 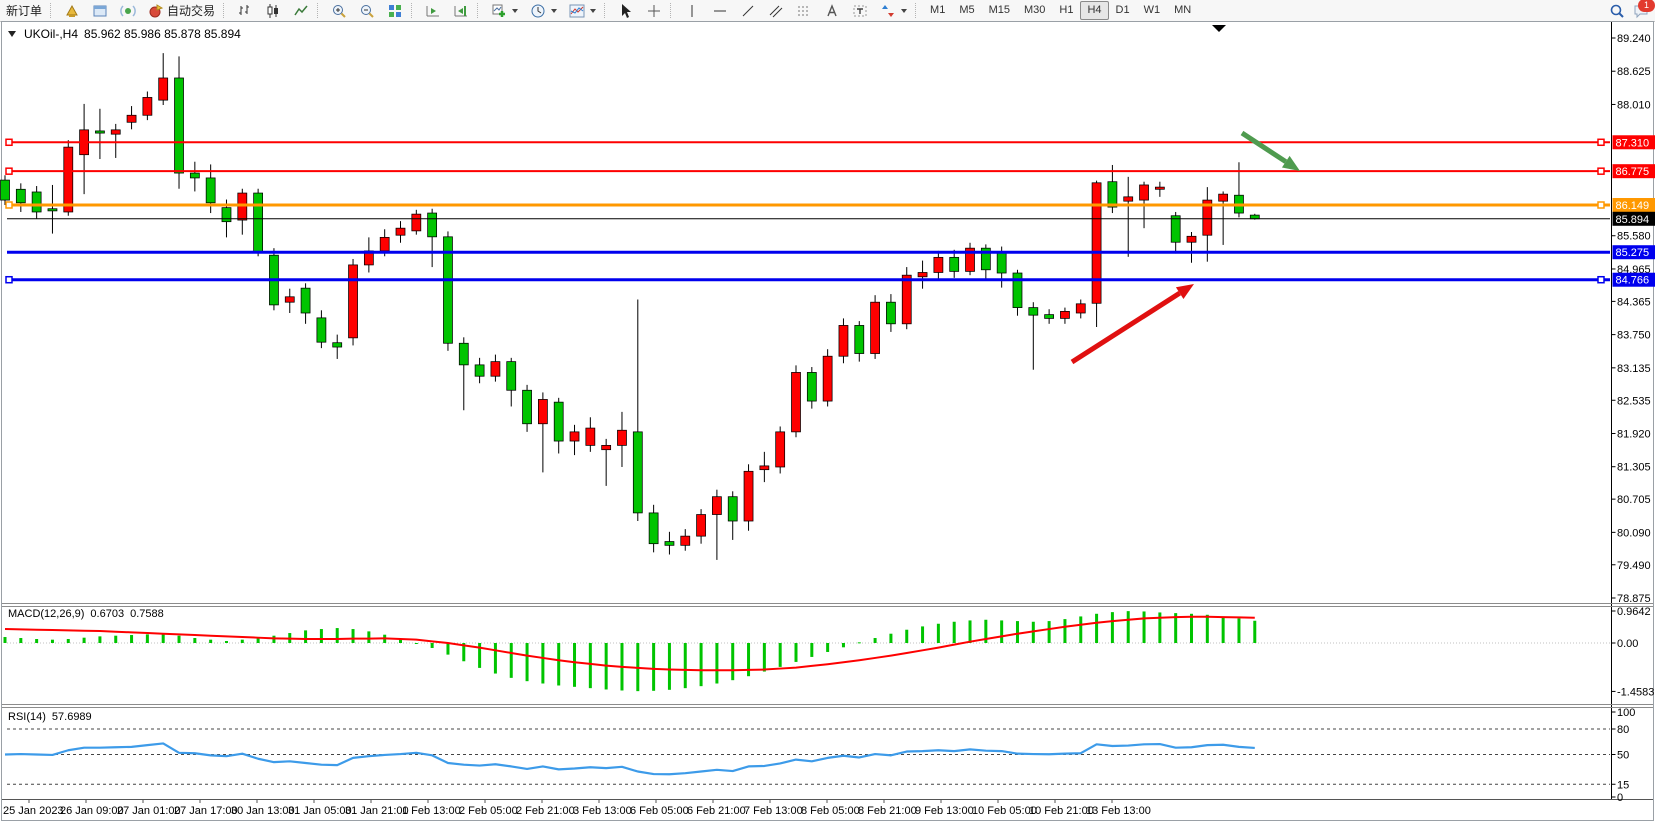 What do you see at coordinates (1627, 644) in the screenshot?
I see `macd-axis-label: 0.00` at bounding box center [1627, 644].